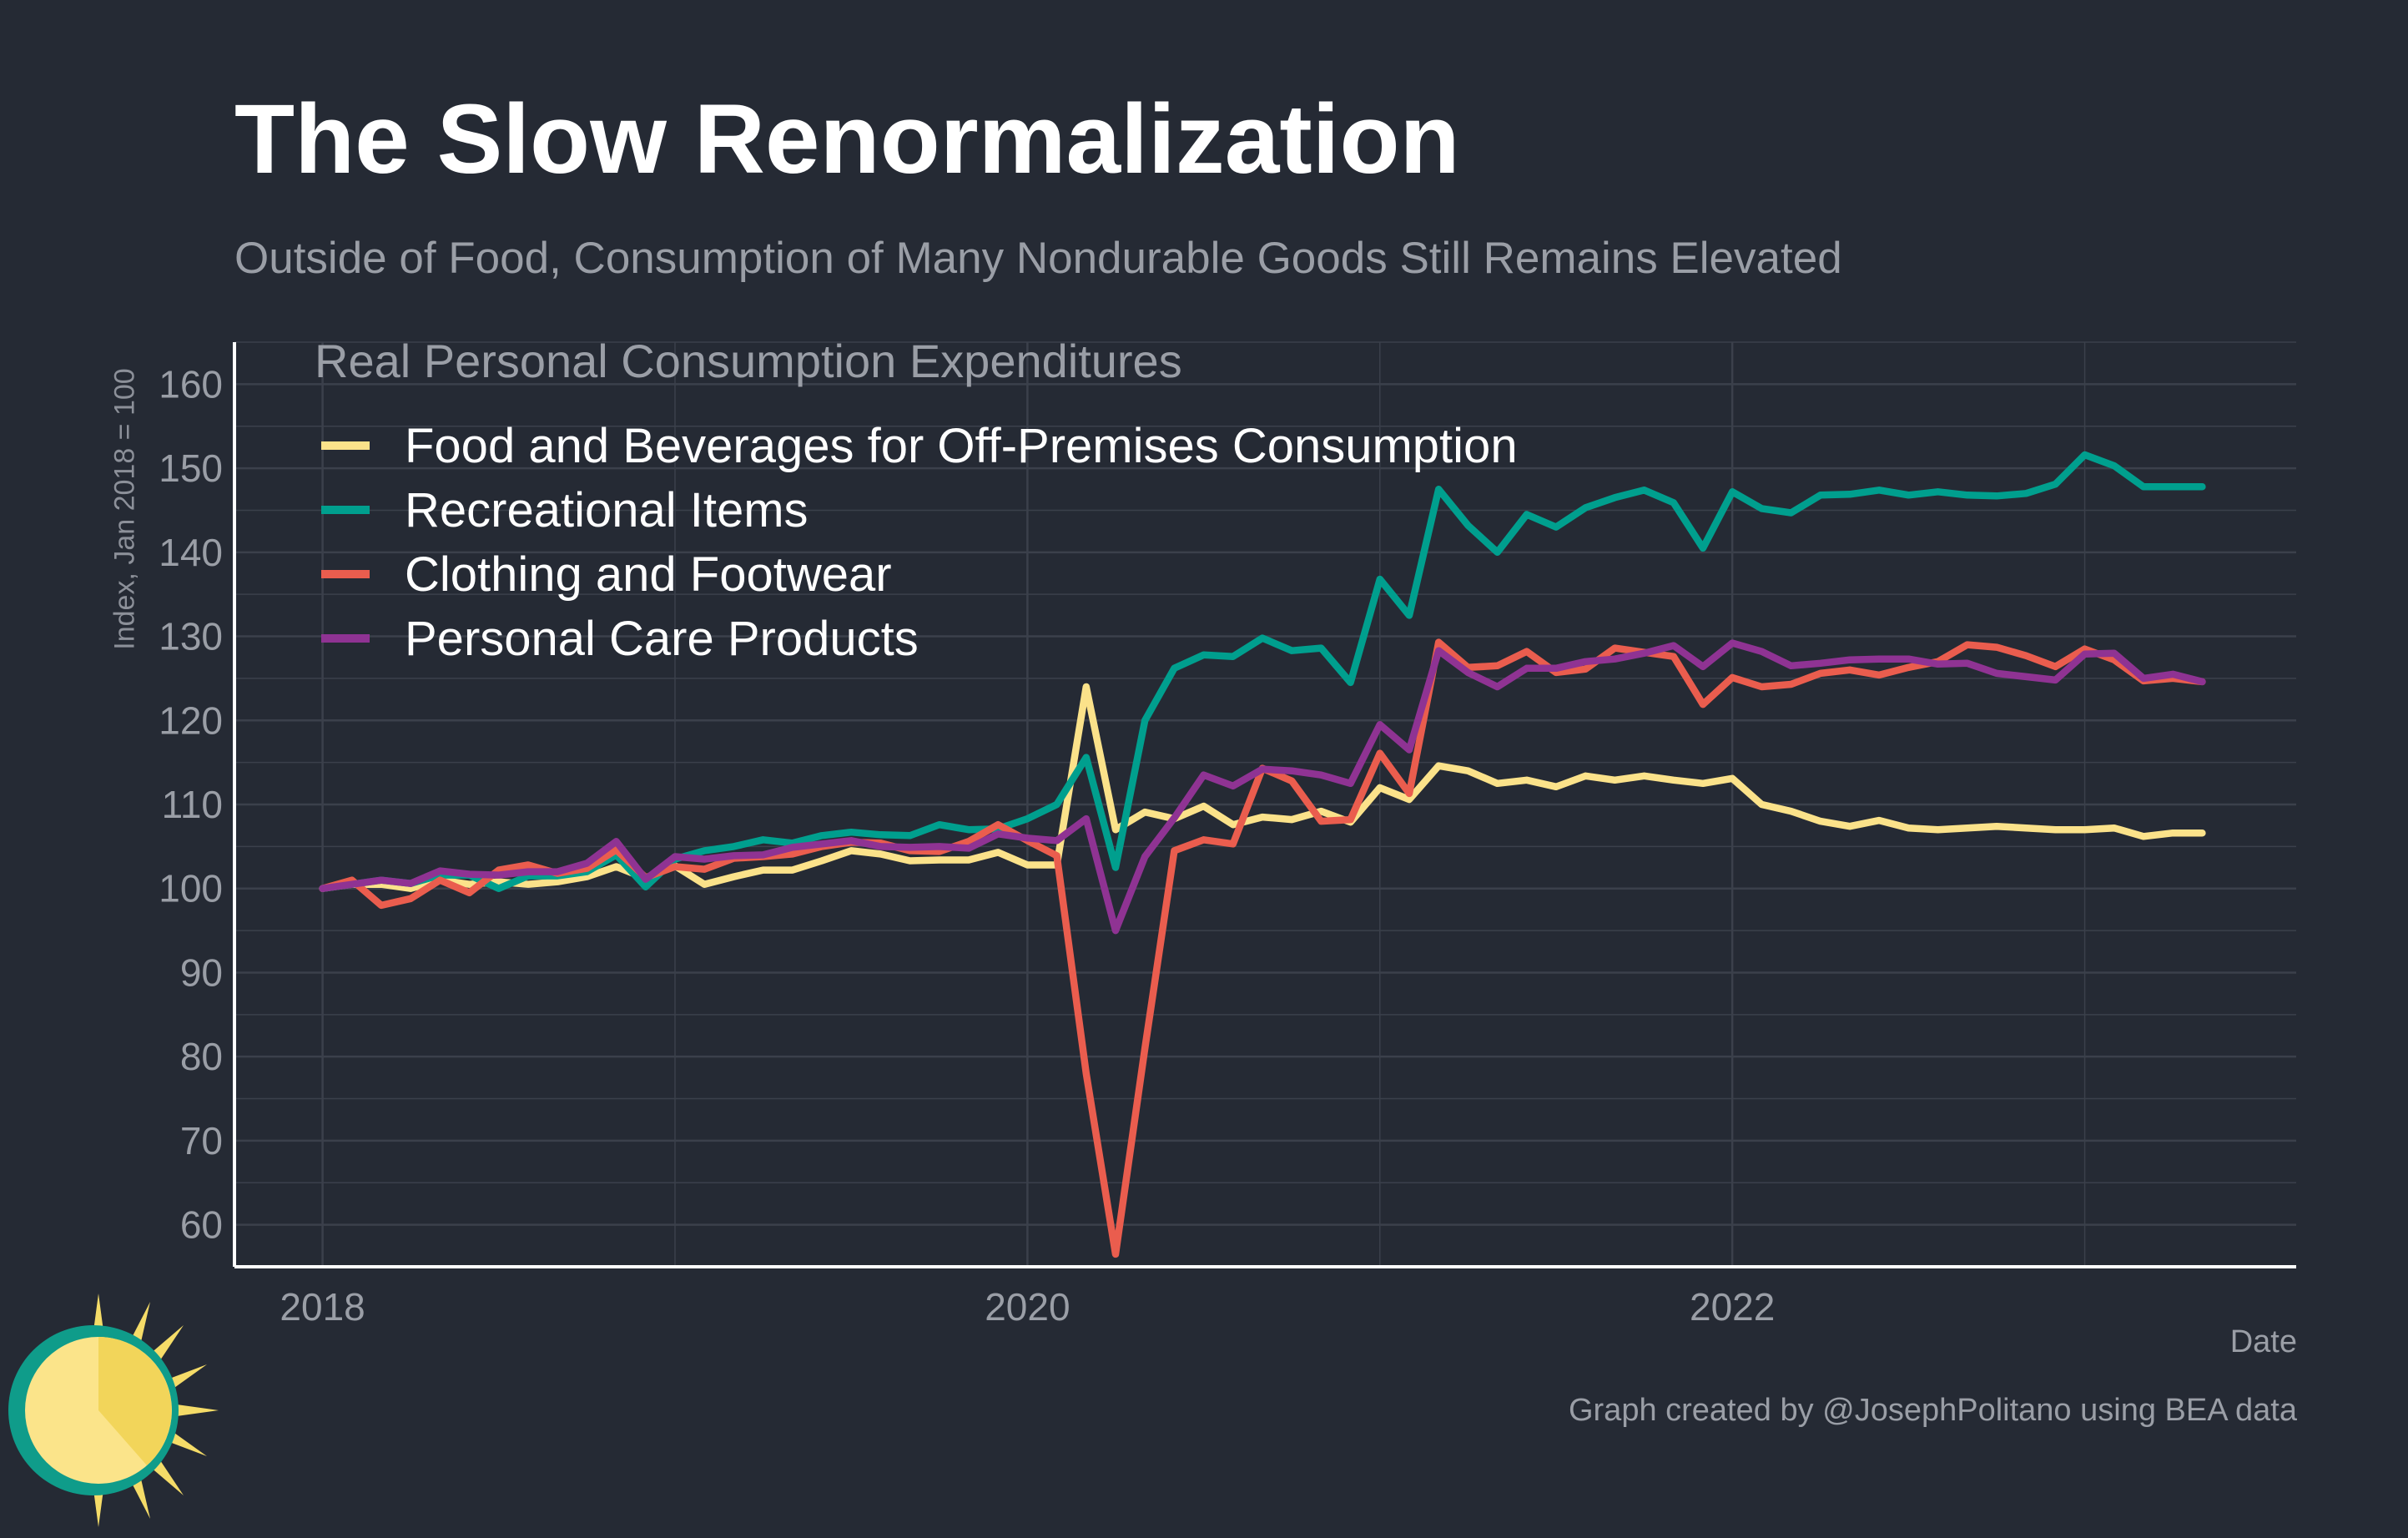  What do you see at coordinates (201, 972) in the screenshot?
I see `y-tick-label: 90` at bounding box center [201, 972].